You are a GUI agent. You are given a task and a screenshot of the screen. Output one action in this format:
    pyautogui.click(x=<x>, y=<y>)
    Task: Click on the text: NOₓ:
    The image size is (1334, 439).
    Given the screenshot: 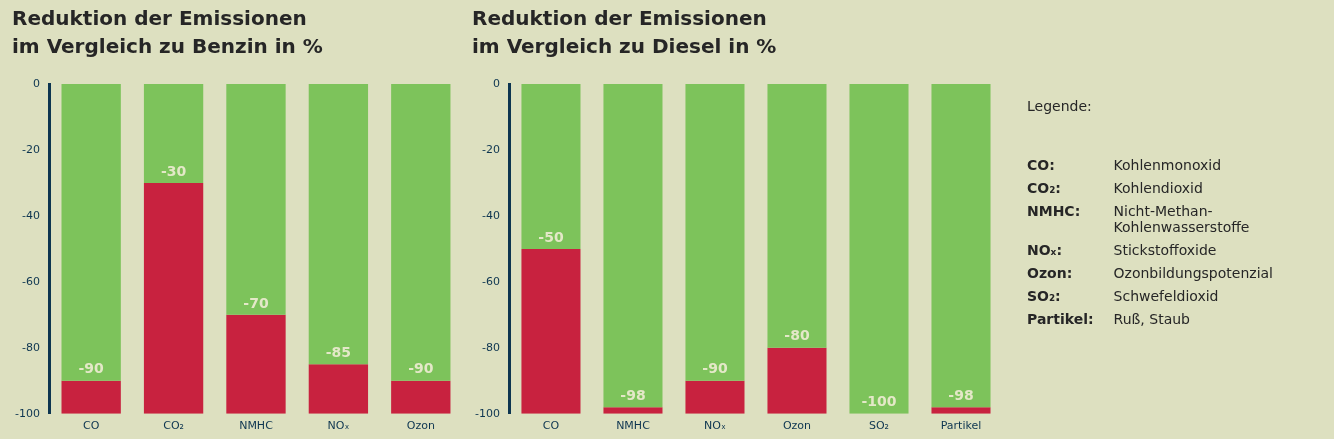 What is the action you would take?
    pyautogui.click(x=1045, y=250)
    